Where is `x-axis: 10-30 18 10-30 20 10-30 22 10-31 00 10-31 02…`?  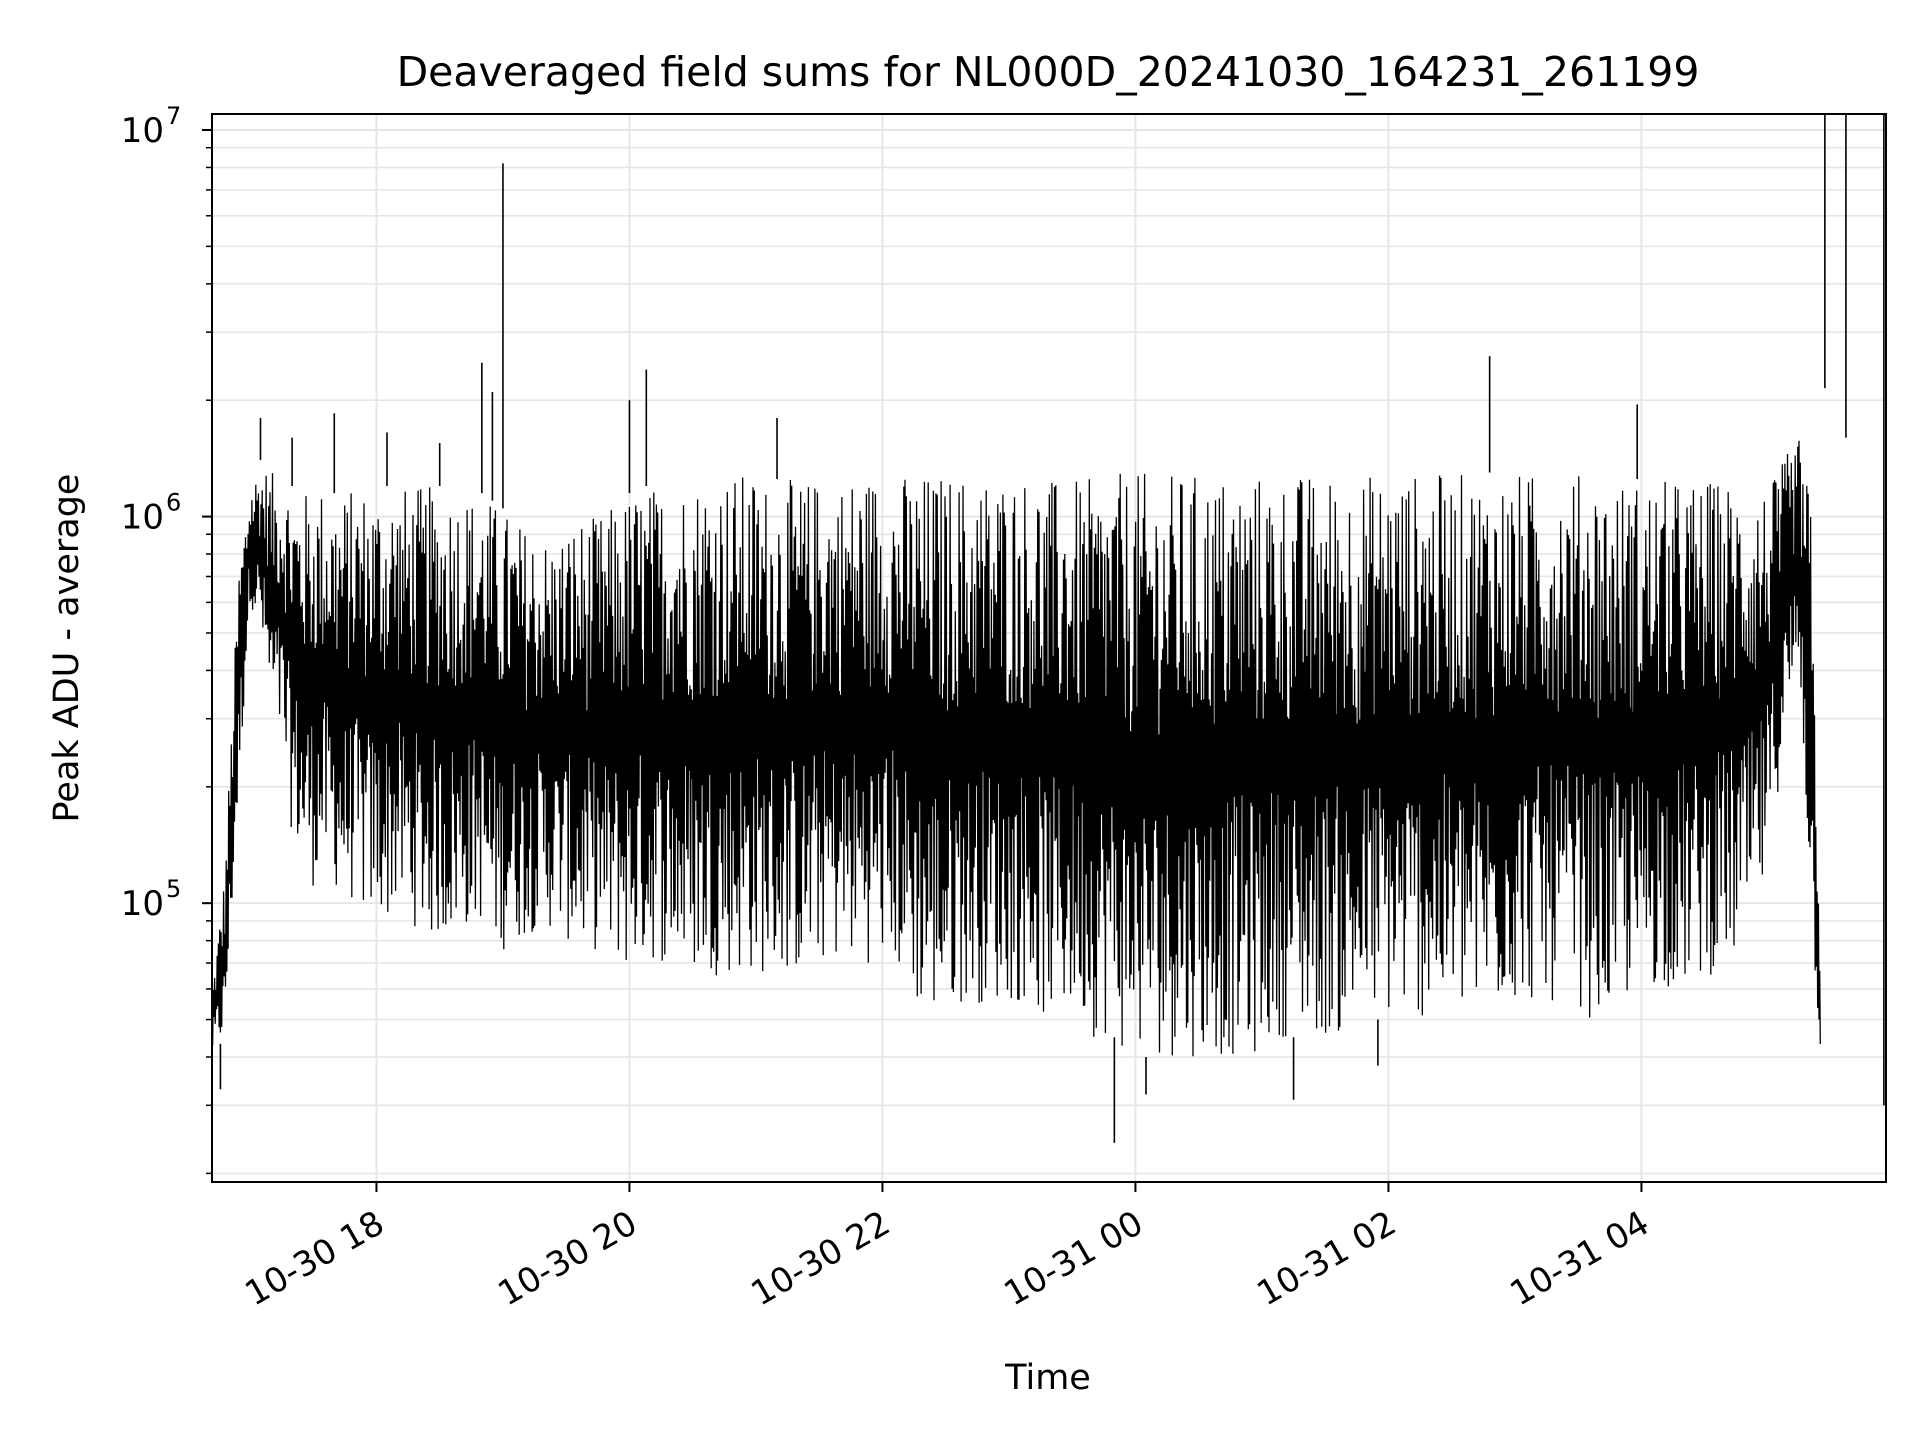
x-axis: 10-30 18 10-30 20 10-30 22 10-31 00 10-31 02… is located at coordinates (947, 1248).